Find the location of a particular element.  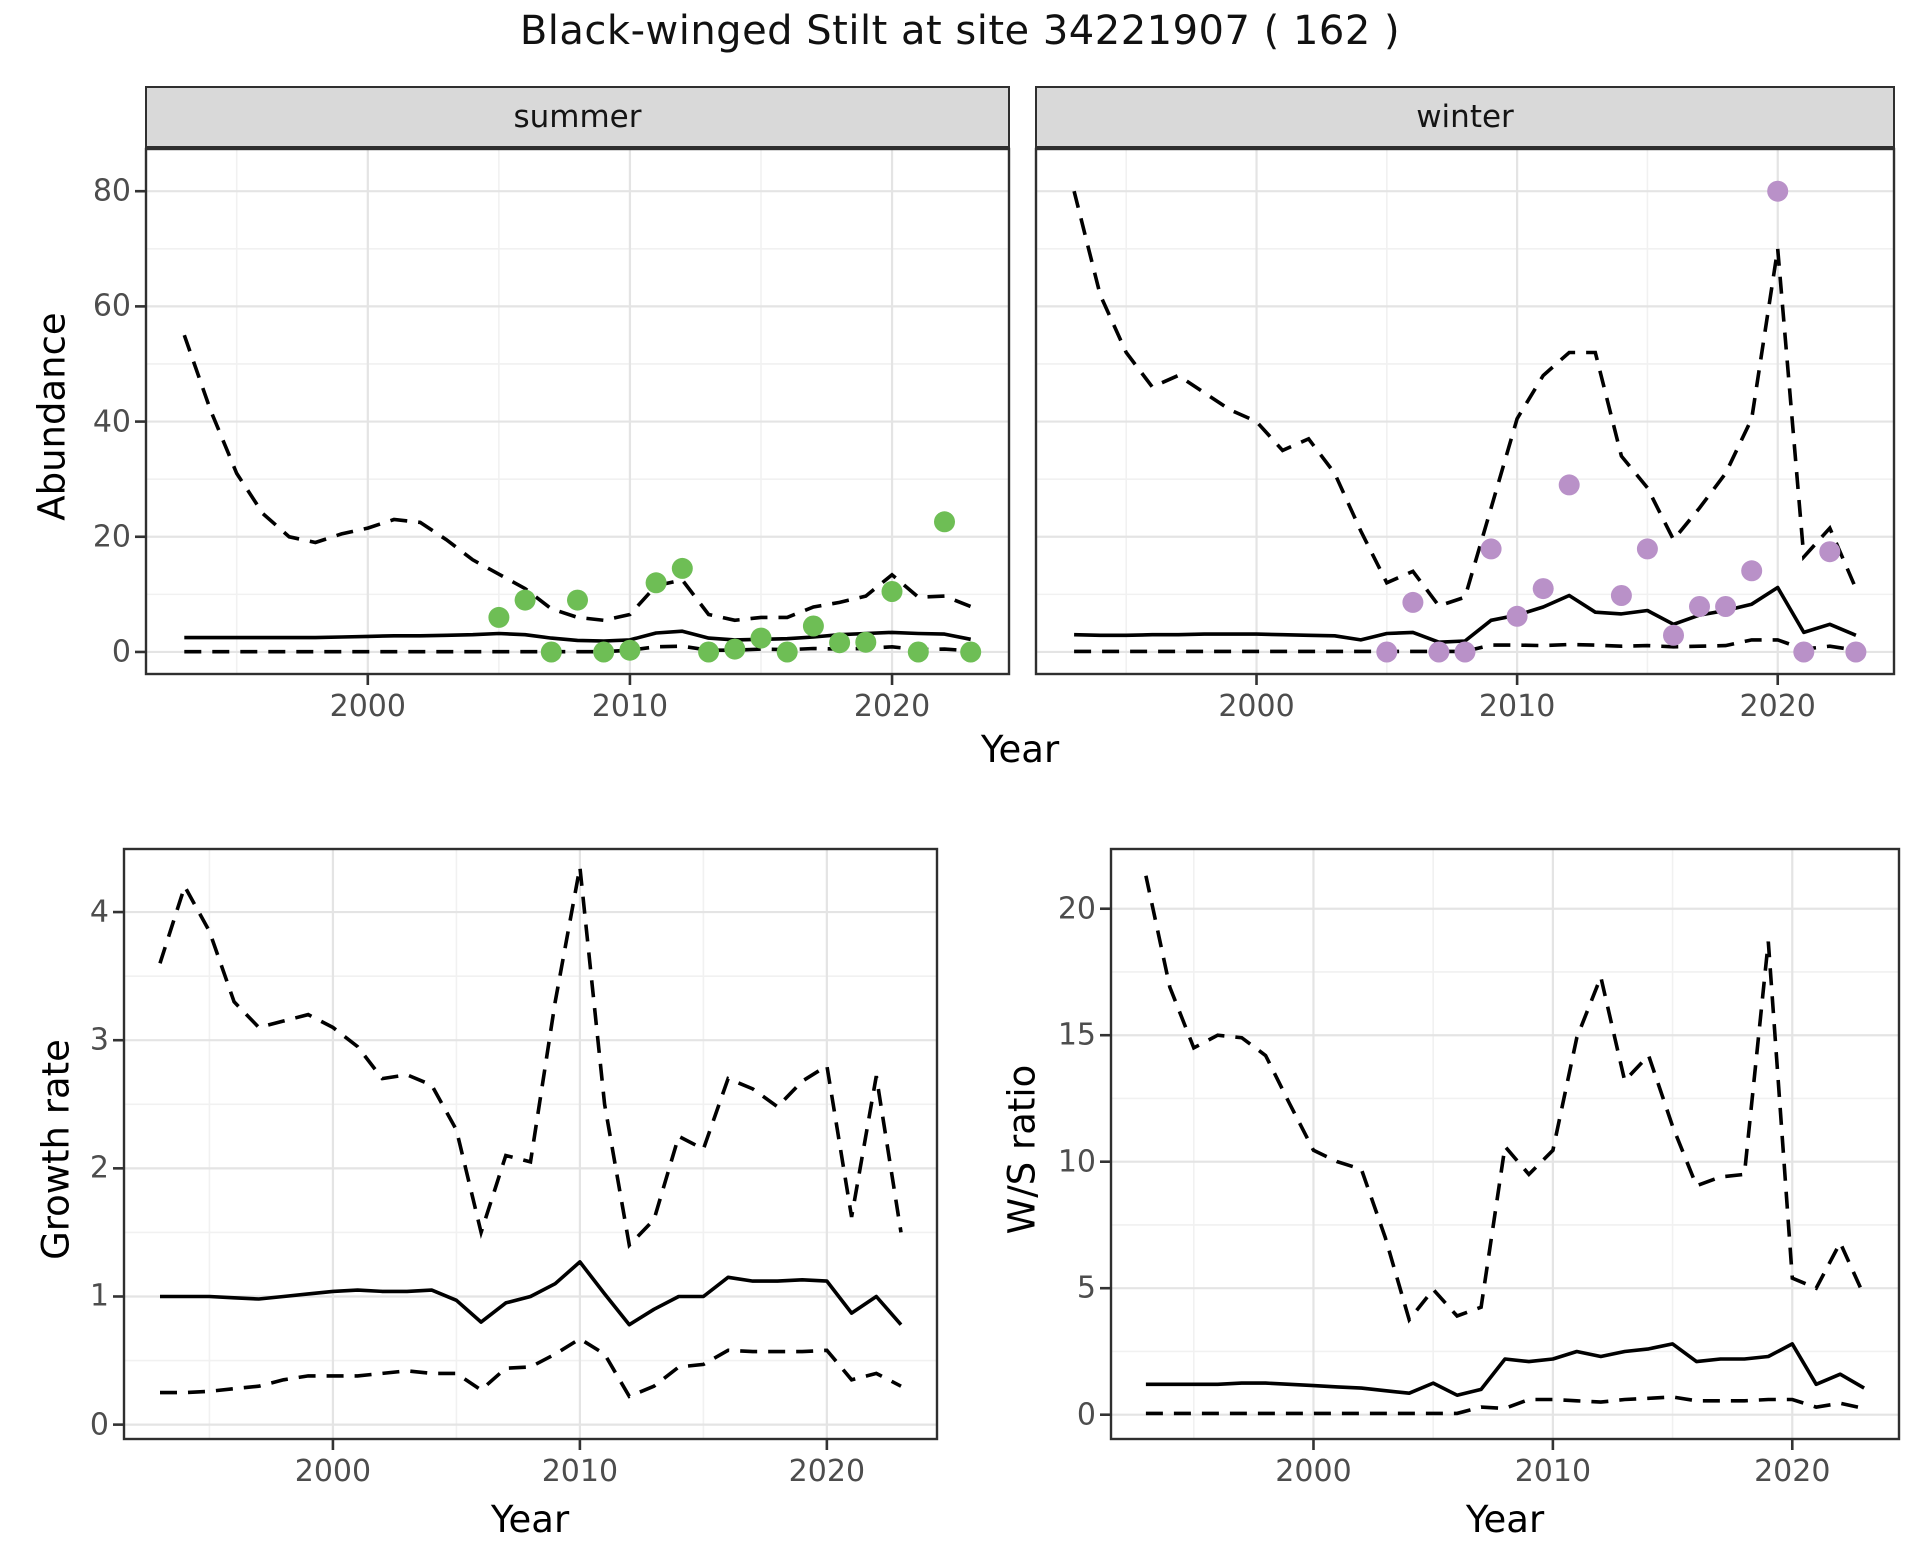

y-tick-label: 40 is located at coordinates (111, 422).